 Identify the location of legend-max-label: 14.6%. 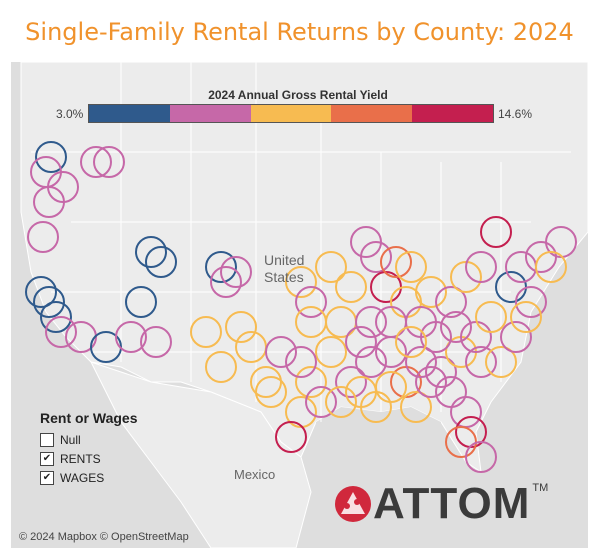
(515, 114).